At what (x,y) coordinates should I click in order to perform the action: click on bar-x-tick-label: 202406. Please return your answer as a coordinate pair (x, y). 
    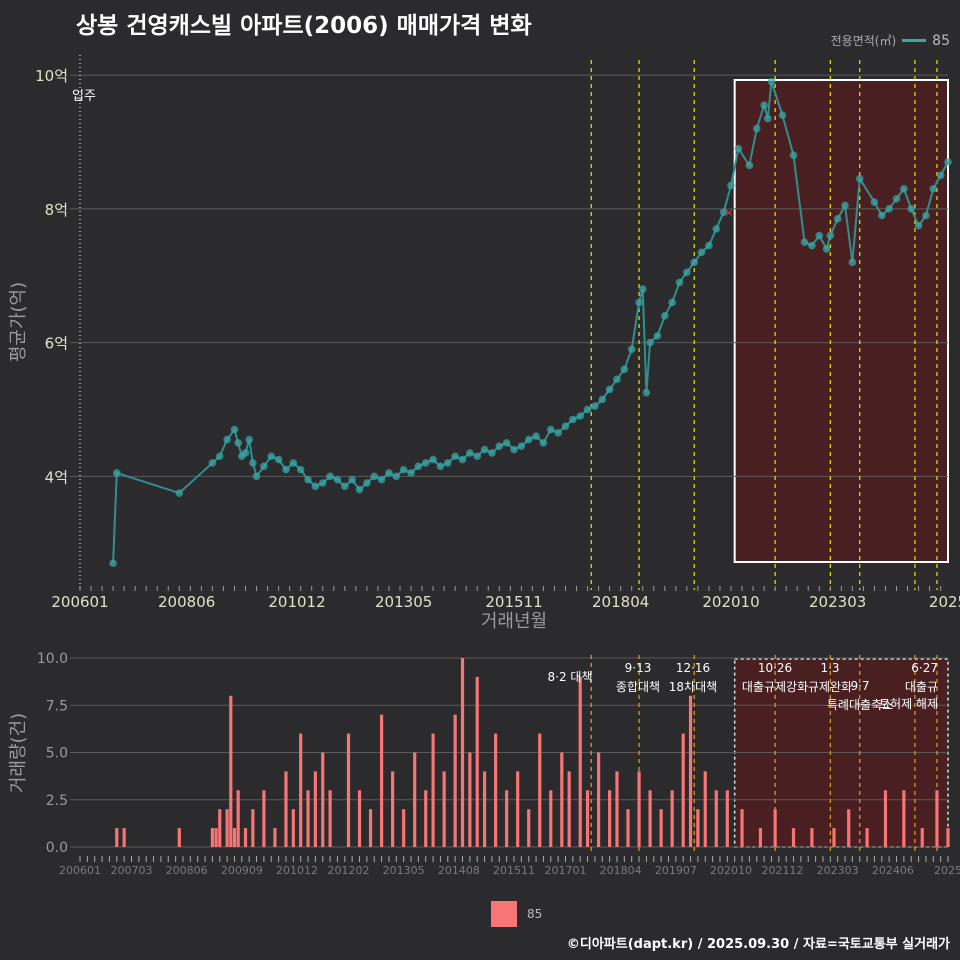
    Looking at the image, I should click on (893, 870).